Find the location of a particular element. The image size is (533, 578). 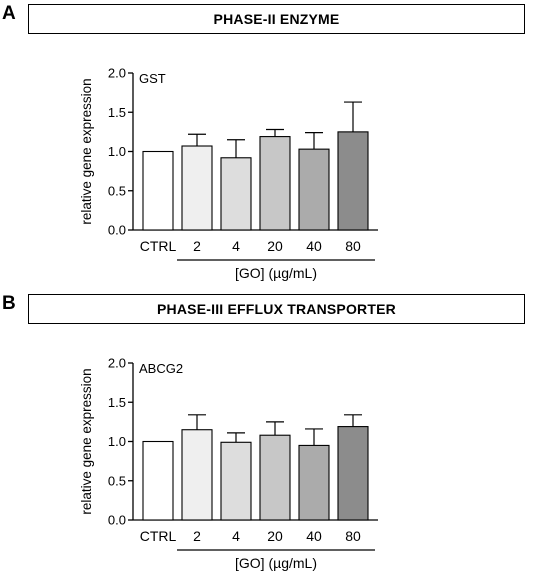

panel-header: PHASE-II ENZYME is located at coordinates (276, 19).